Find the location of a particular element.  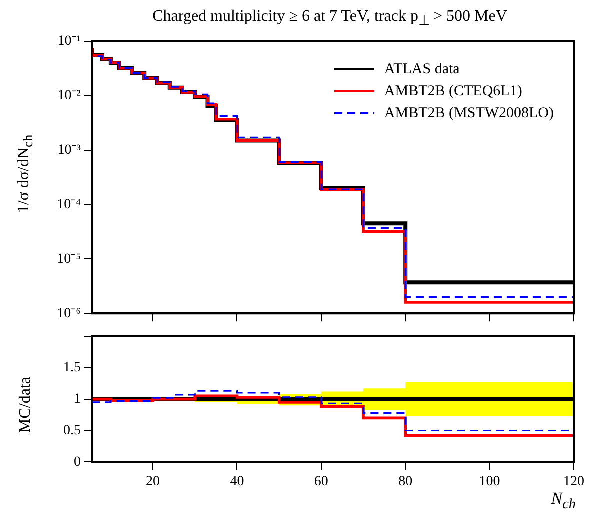

y-tick-label: 10⁻⁵ is located at coordinates (69, 259).